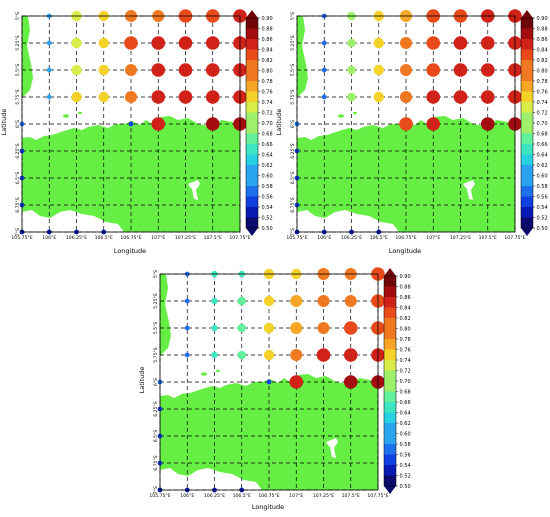  Describe the element at coordinates (405, 361) in the screenshot. I see `colorbar-tick-label: 0.74` at that location.